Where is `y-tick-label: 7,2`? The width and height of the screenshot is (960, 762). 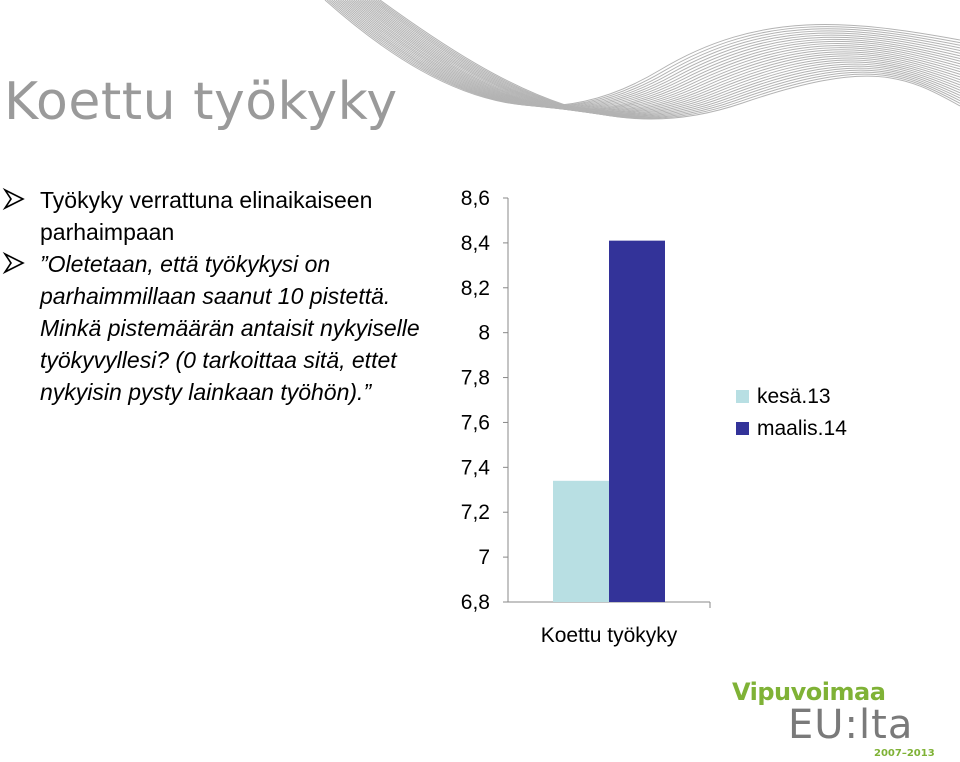
y-tick-label: 7,2 is located at coordinates (475, 512).